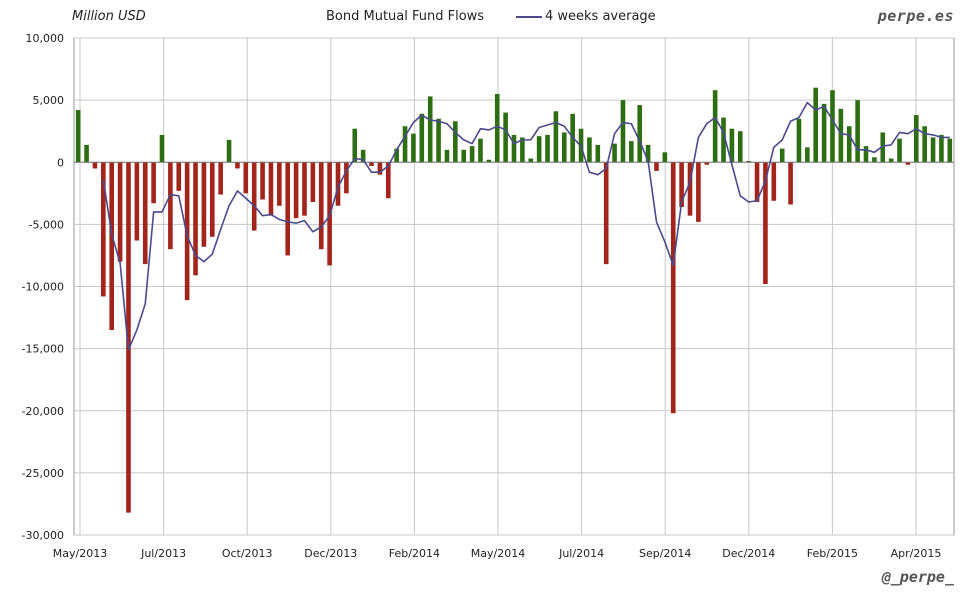 The image size is (980, 600). What do you see at coordinates (80, 553) in the screenshot?
I see `x-tick-label: May/2013` at bounding box center [80, 553].